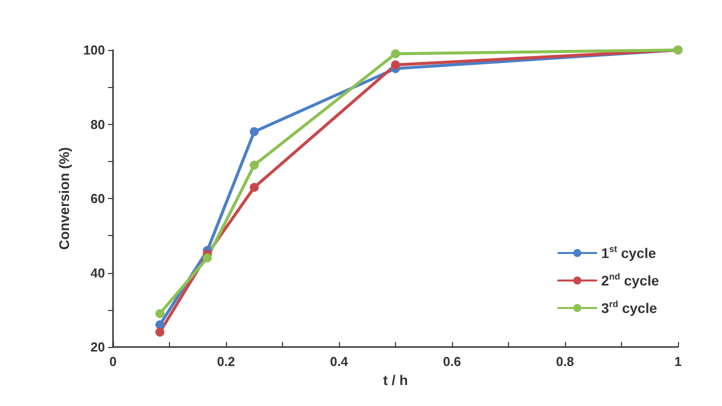 Image resolution: width=722 pixels, height=406 pixels. Describe the element at coordinates (97, 124) in the screenshot. I see `y-tick-label: 80` at that location.